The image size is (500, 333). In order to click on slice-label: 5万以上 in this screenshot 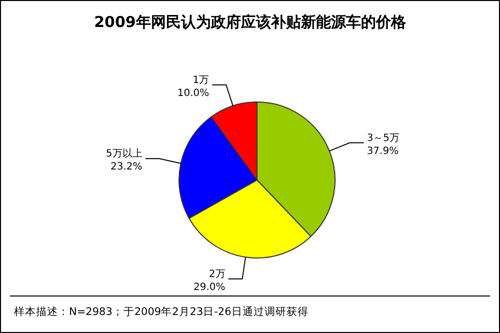, I will do `click(124, 154)`.